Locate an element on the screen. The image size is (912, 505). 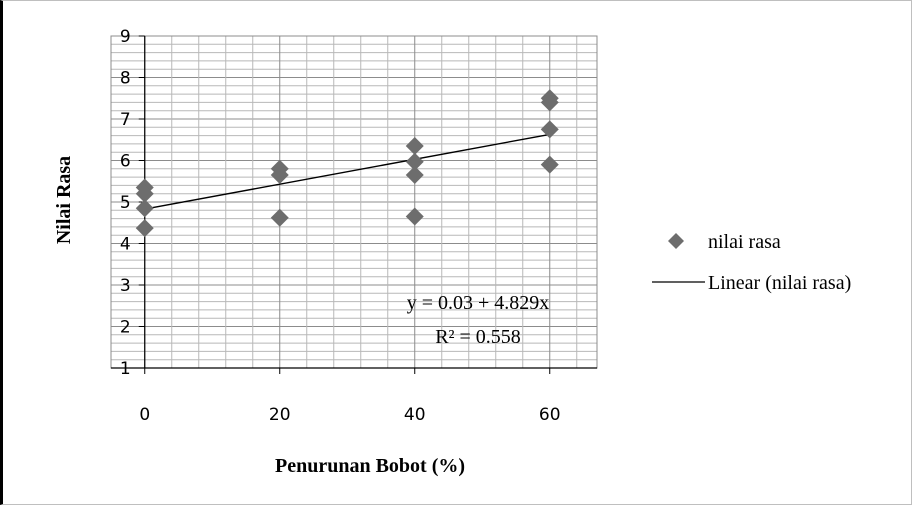
legend-label-nilai-rasa: nilai rasa is located at coordinates (744, 242).